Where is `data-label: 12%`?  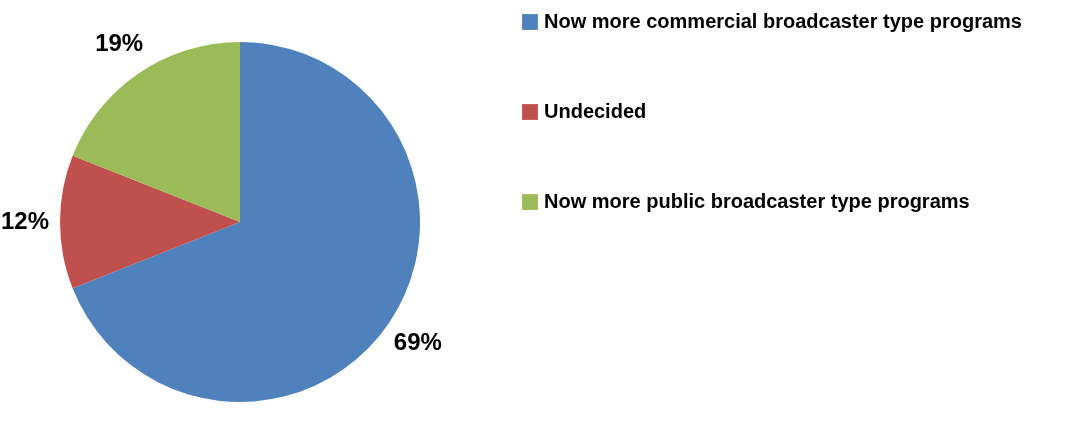
data-label: 12% is located at coordinates (25, 220).